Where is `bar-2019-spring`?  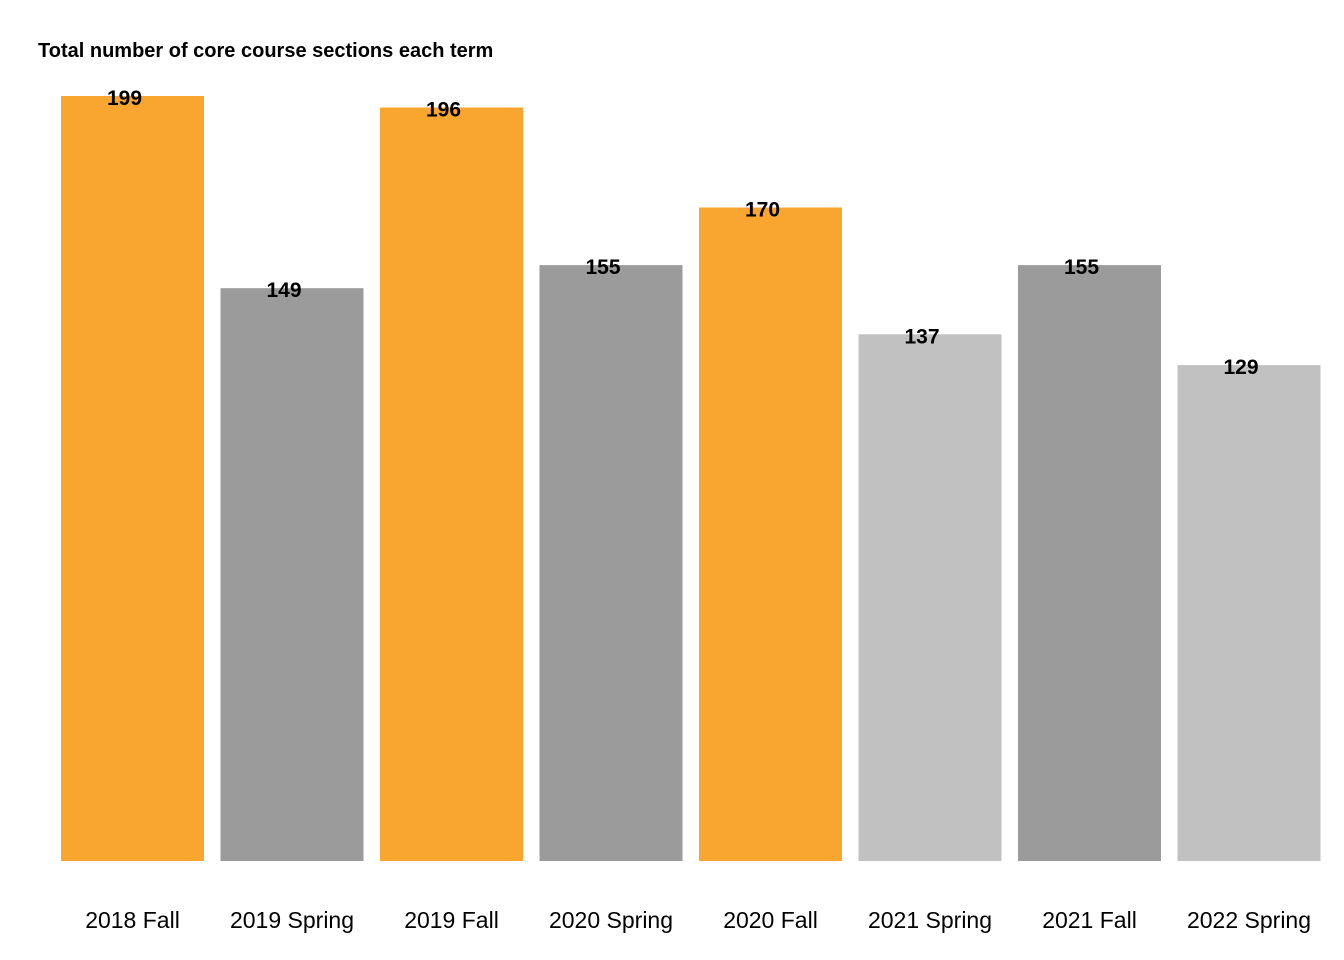 bar-2019-spring is located at coordinates (292, 574).